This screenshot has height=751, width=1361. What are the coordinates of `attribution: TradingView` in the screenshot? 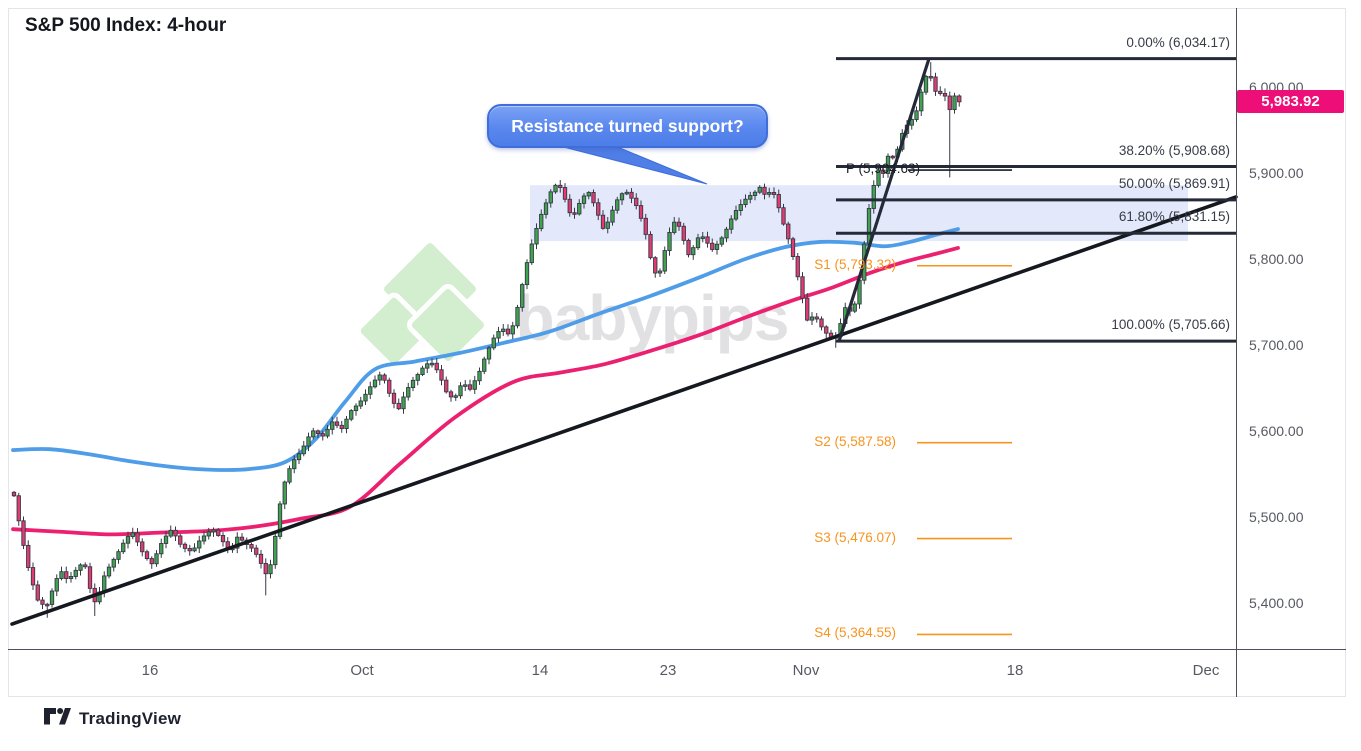 It's located at (112, 718).